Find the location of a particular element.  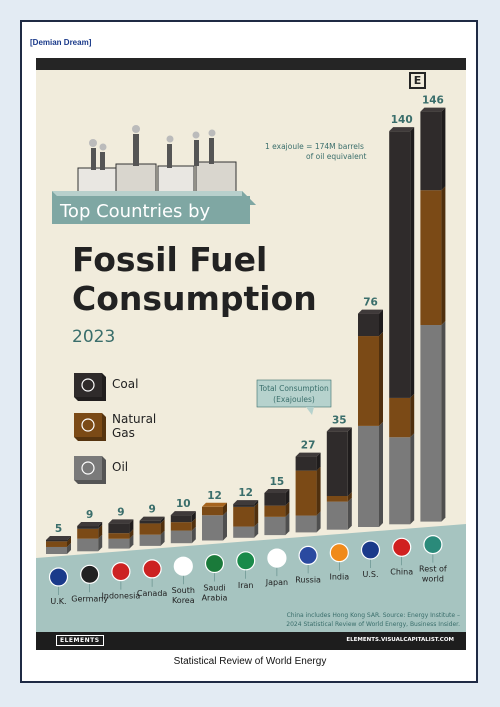

bar-1: 9 is located at coordinates (90, 530).